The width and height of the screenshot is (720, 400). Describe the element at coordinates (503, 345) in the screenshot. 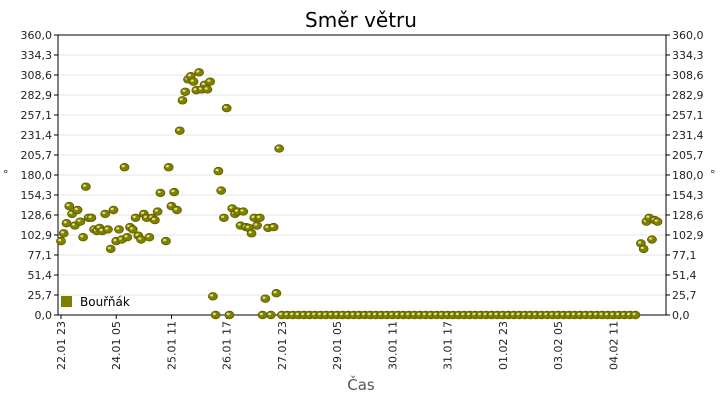

I see `x-tick-label: 01.02 23` at that location.